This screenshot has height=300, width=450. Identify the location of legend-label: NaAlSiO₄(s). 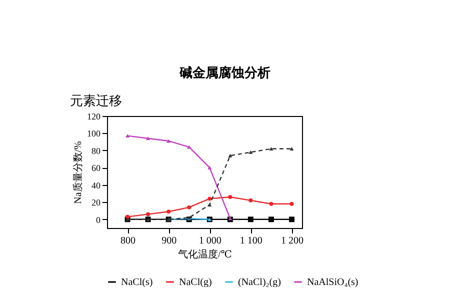
(332, 282).